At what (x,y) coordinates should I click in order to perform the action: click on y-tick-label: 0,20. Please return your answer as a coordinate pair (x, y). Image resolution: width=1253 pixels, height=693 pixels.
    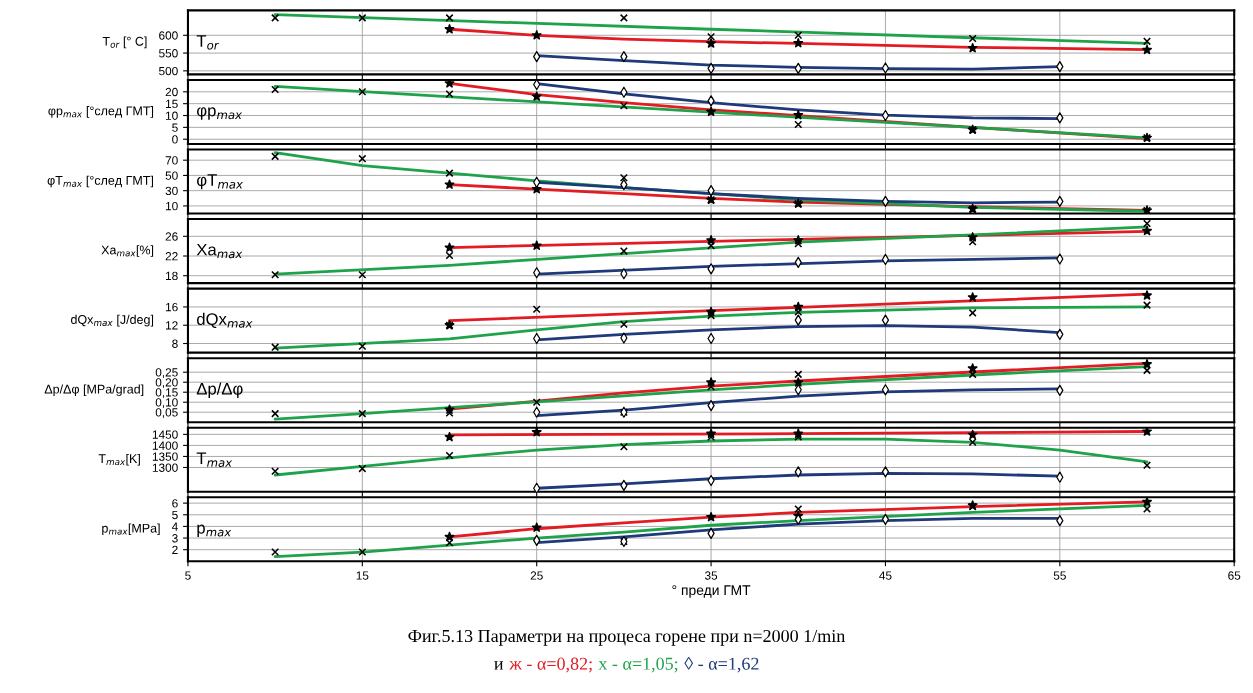
    Looking at the image, I should click on (166, 383).